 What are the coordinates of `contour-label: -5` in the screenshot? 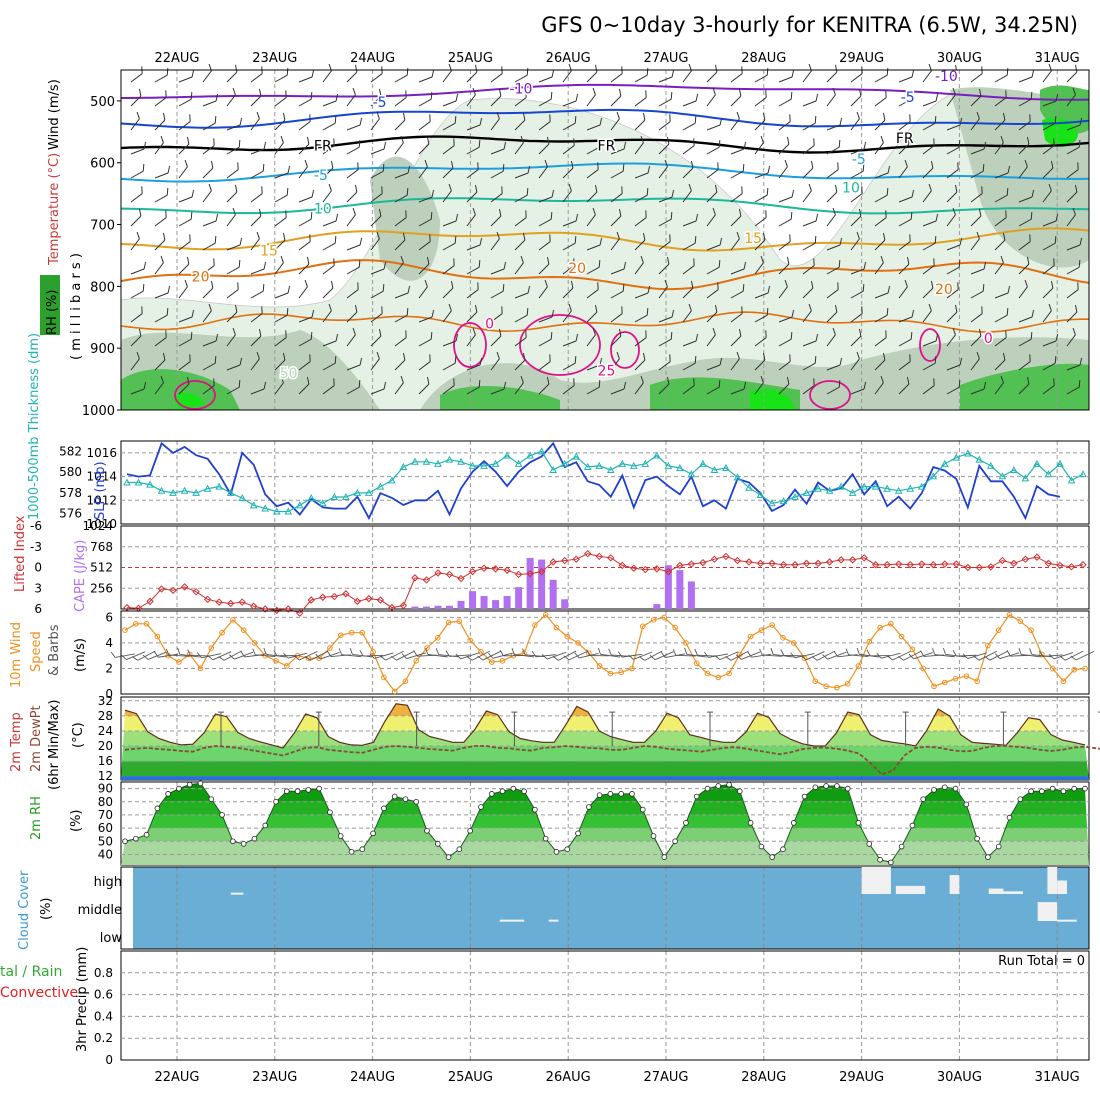 It's located at (859, 160).